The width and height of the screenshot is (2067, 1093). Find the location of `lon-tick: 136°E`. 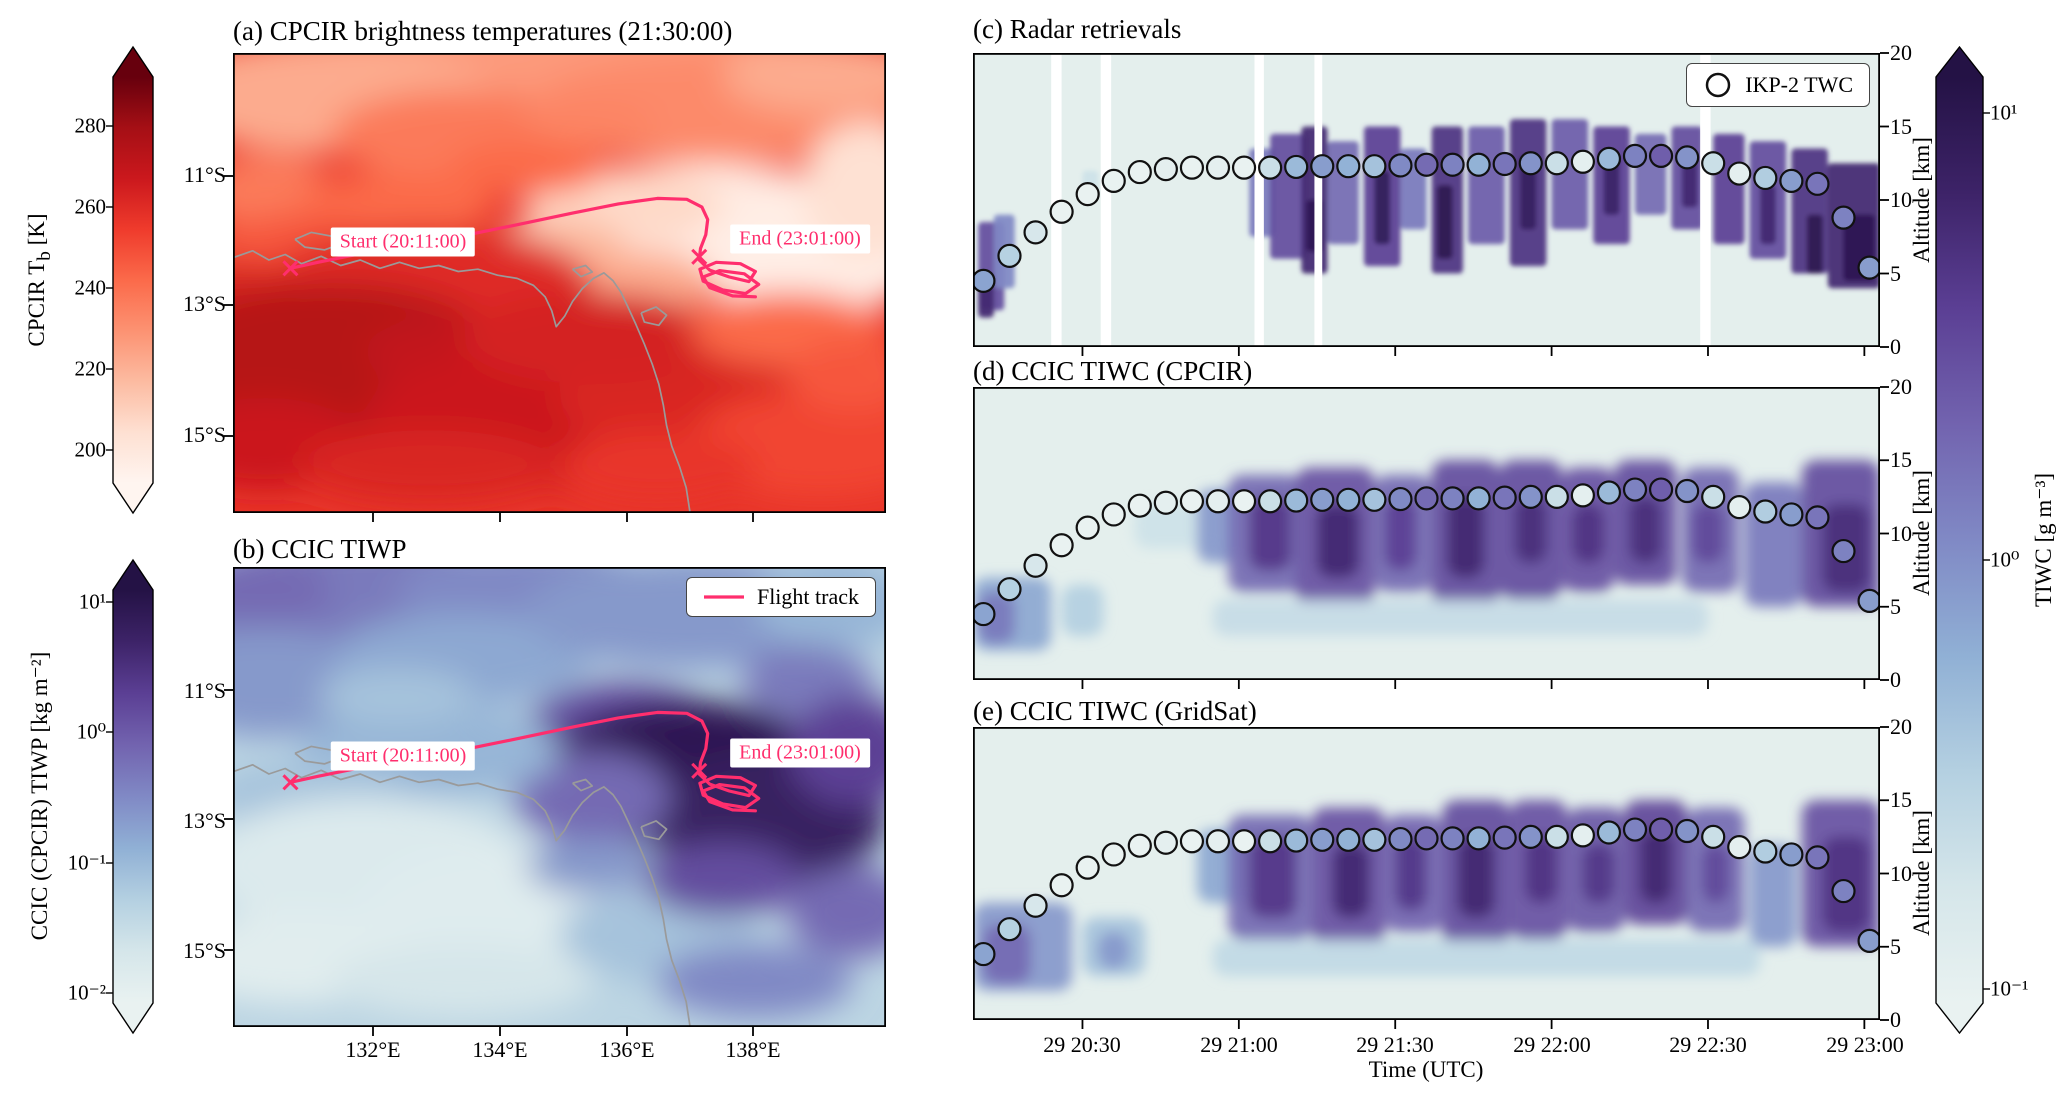

lon-tick: 136°E is located at coordinates (627, 1049).